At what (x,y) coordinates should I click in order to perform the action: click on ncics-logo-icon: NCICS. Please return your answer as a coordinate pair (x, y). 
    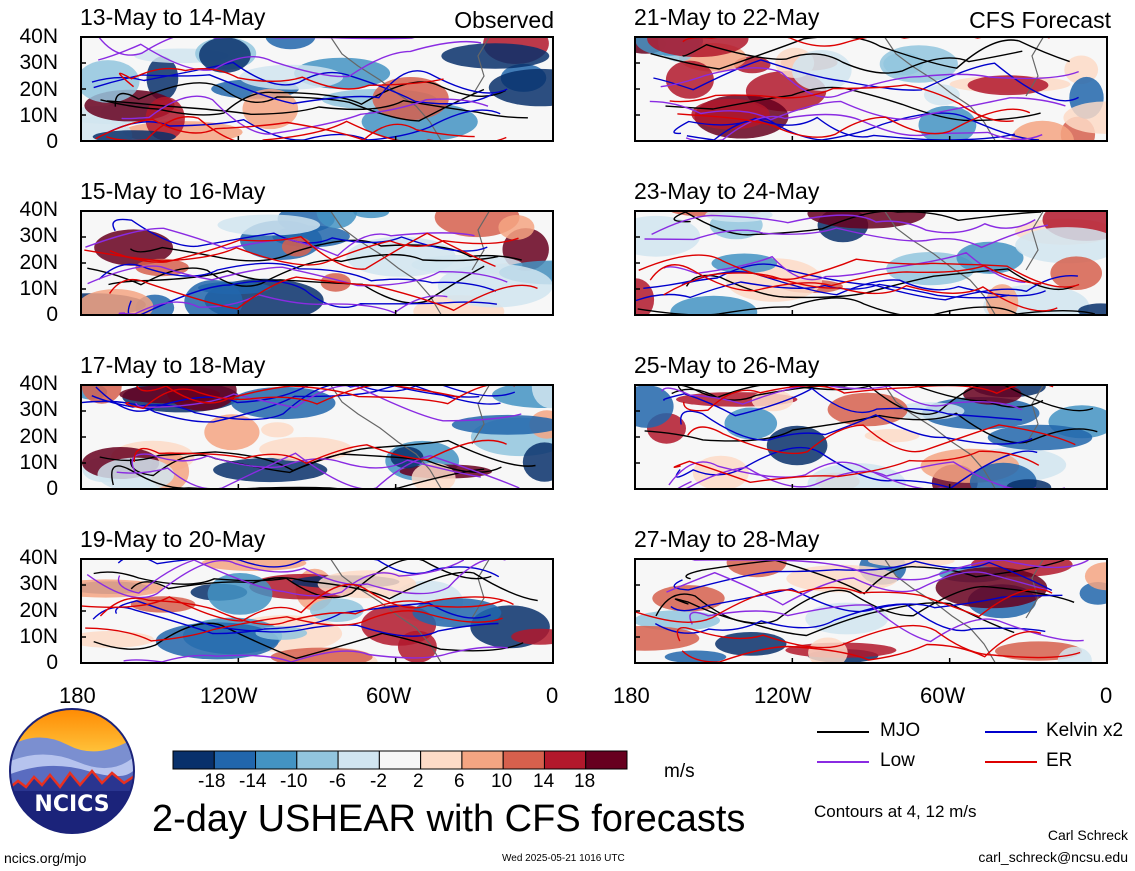
    Looking at the image, I should click on (72, 771).